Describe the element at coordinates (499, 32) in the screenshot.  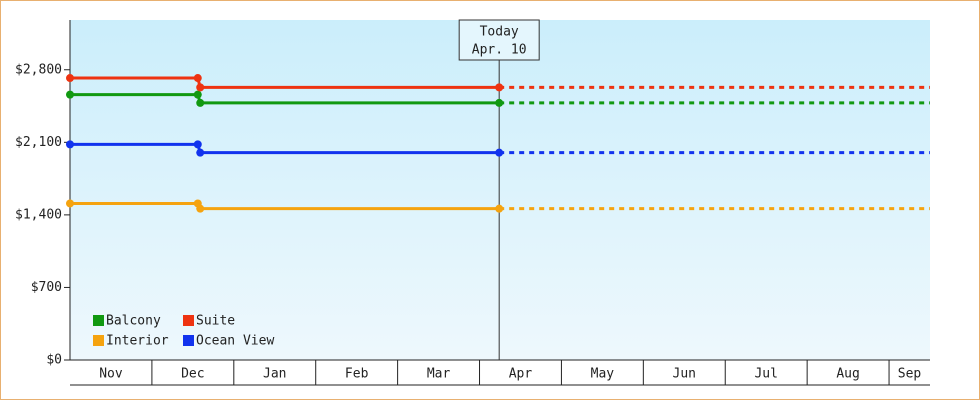
I see `today-label: Today` at that location.